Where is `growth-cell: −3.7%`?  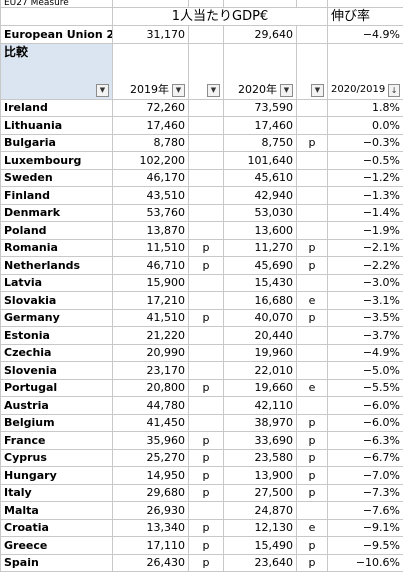
growth-cell: −3.7% is located at coordinates (365, 336).